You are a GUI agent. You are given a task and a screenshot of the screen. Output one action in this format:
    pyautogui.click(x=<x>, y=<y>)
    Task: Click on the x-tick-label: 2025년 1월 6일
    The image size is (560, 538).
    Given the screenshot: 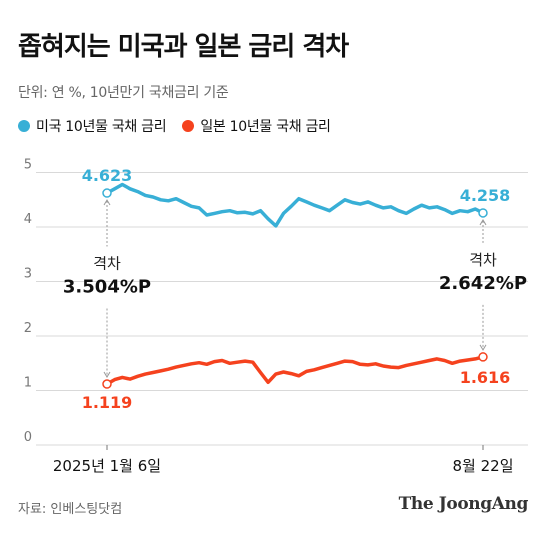 What is the action you would take?
    pyautogui.click(x=107, y=466)
    